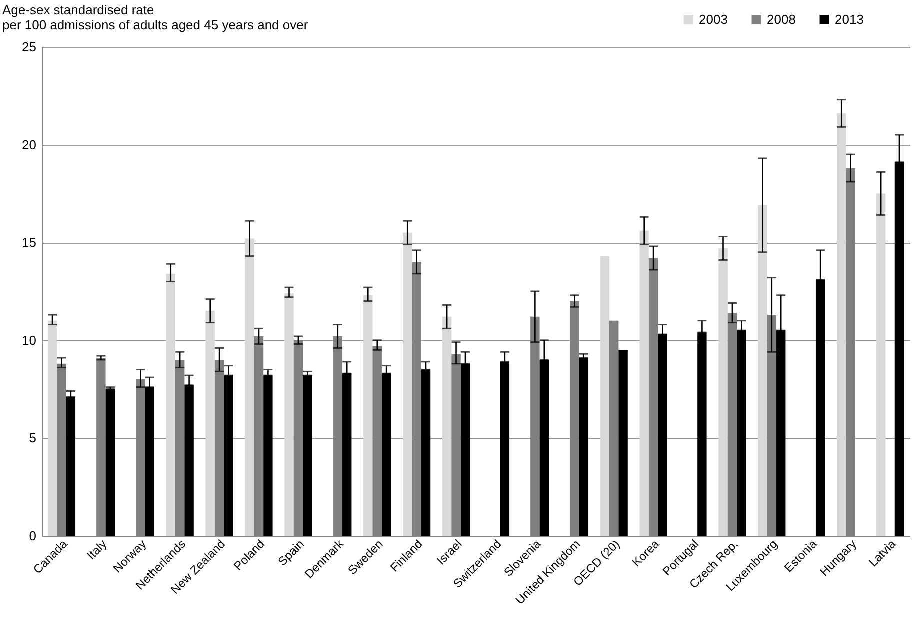  Describe the element at coordinates (29, 47) in the screenshot. I see `y-tick-label: 25` at that location.